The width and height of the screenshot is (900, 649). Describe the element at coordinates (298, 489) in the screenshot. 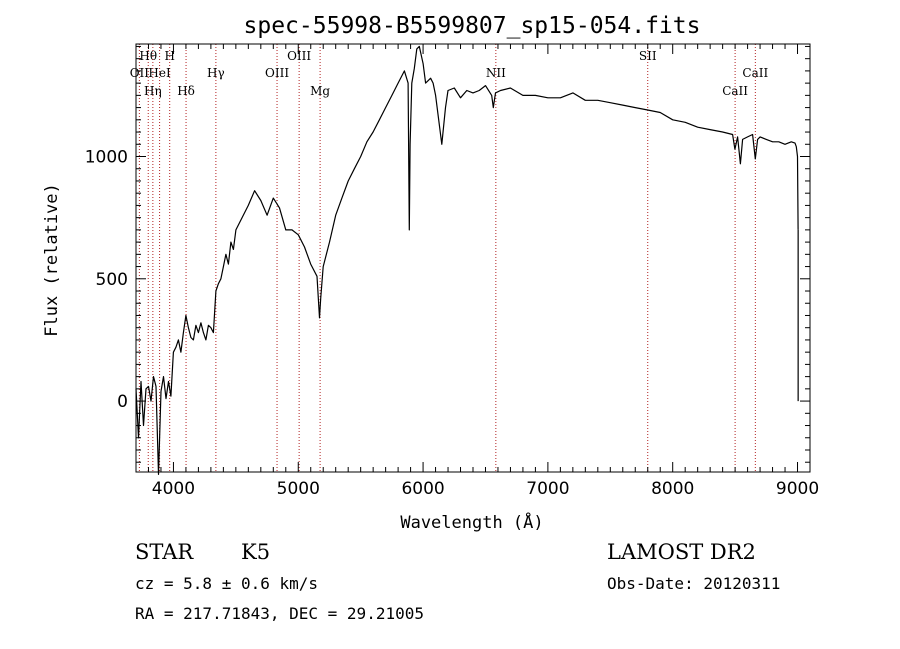

I see `x-tick-label: 5000` at that location.